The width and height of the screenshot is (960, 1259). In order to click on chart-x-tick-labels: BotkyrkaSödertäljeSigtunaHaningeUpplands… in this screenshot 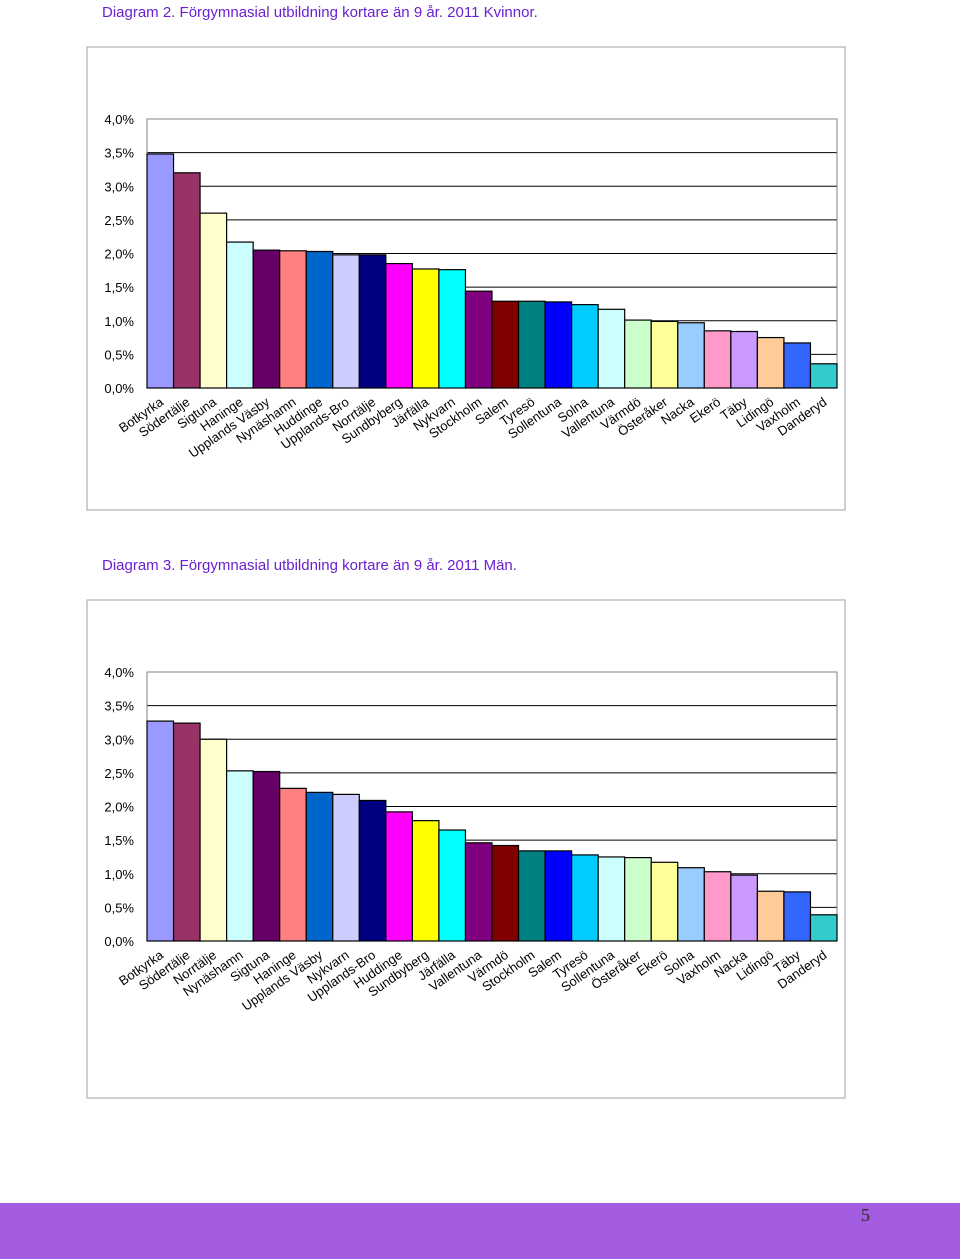, I will do `click(472, 427)`.